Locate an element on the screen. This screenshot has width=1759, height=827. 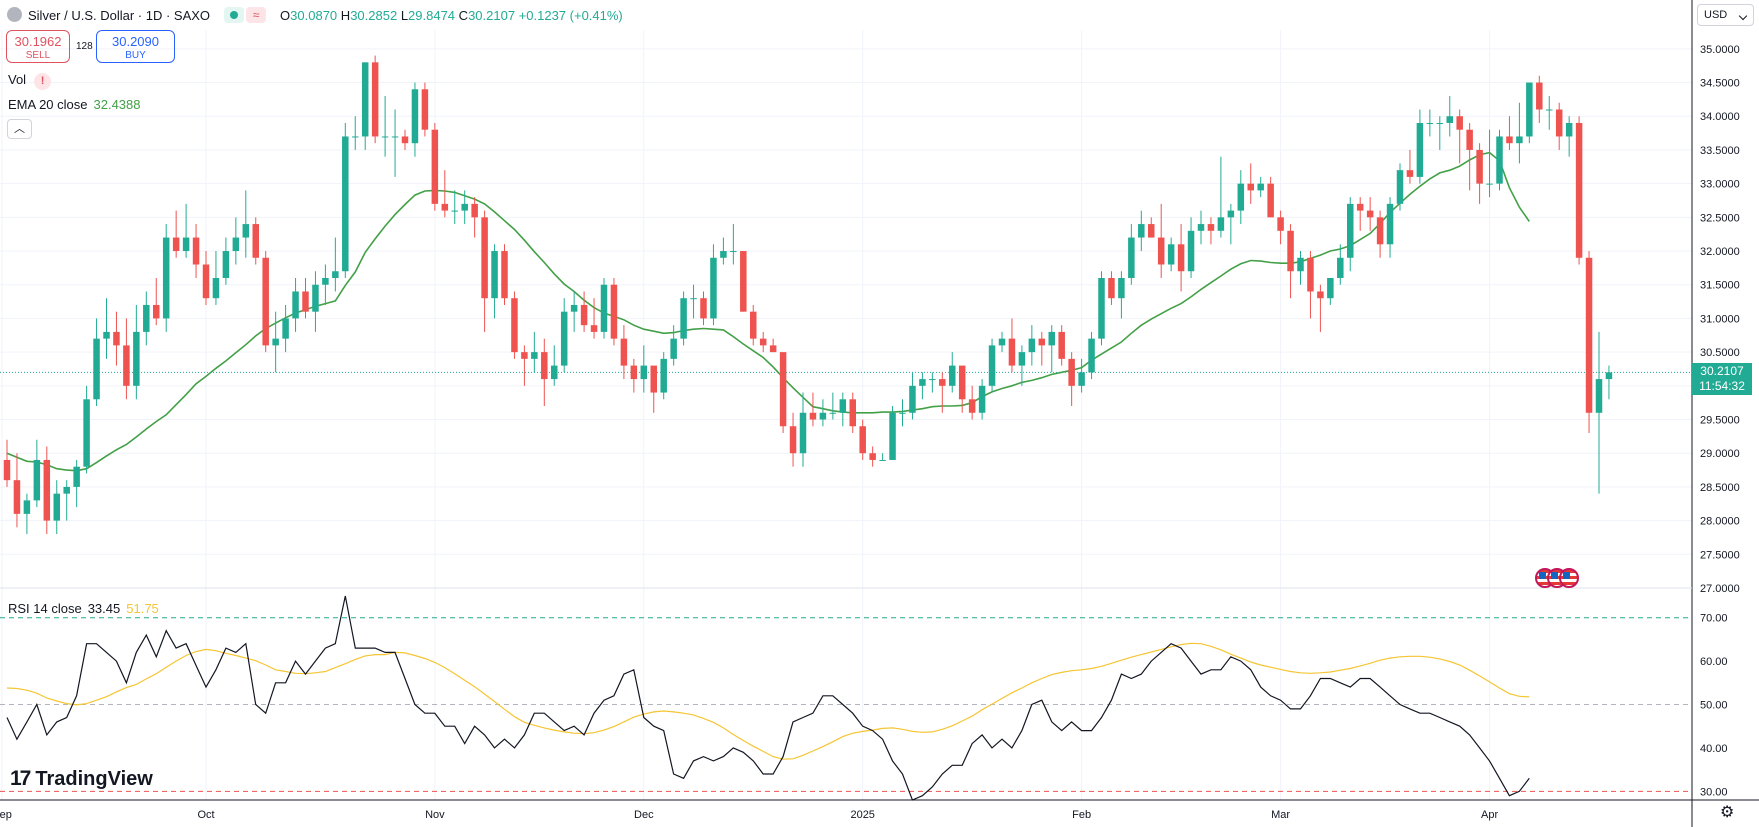
buy-button: 30.2090 BUY is located at coordinates (135, 46).